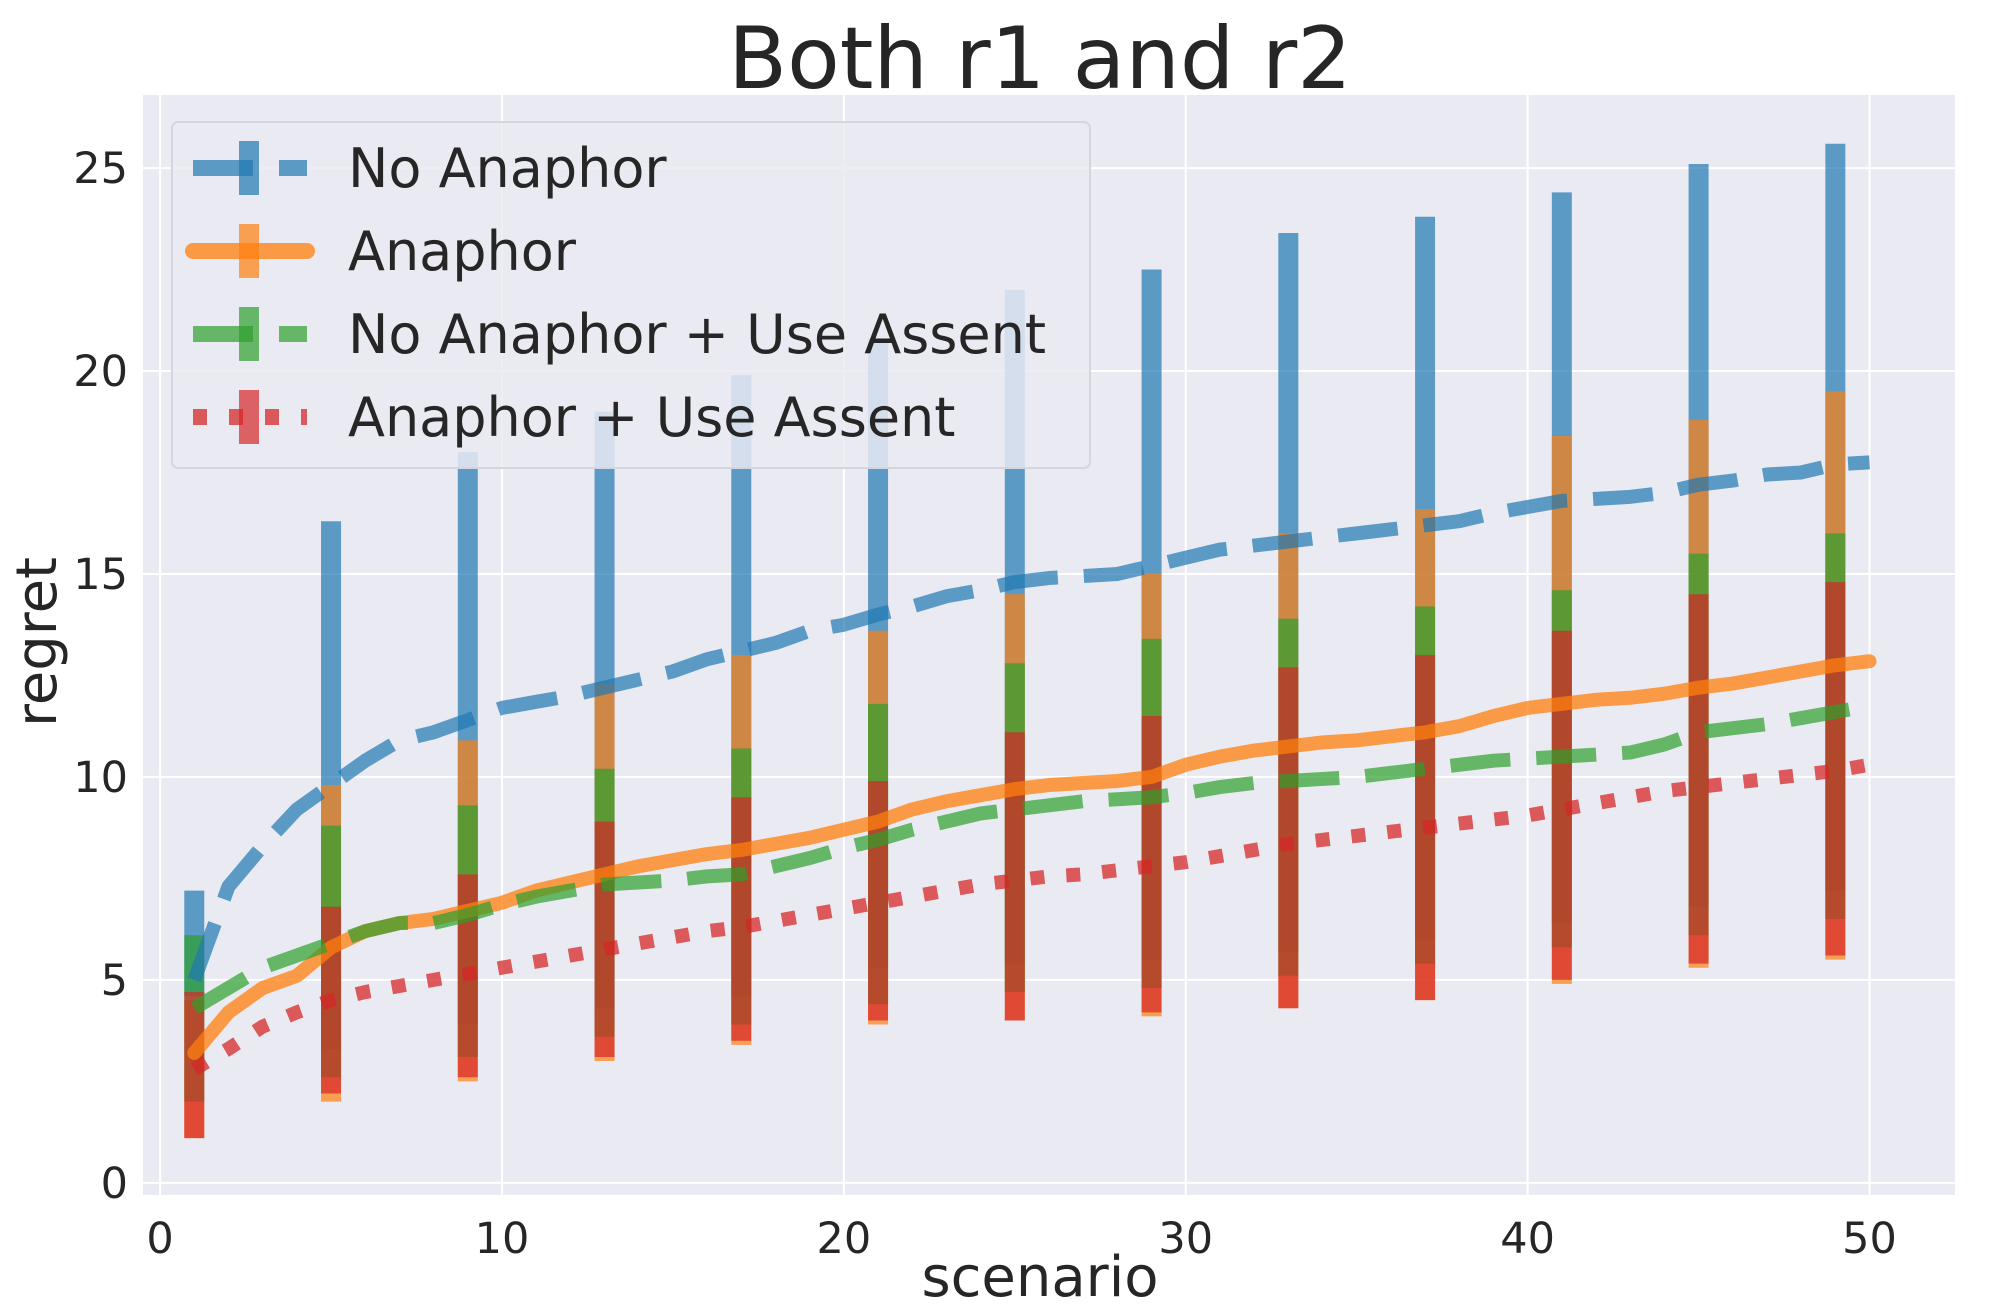 Image resolution: width=2012 pixels, height=1304 pixels. What do you see at coordinates (507, 168) in the screenshot?
I see `legend-label: No Anaphor` at bounding box center [507, 168].